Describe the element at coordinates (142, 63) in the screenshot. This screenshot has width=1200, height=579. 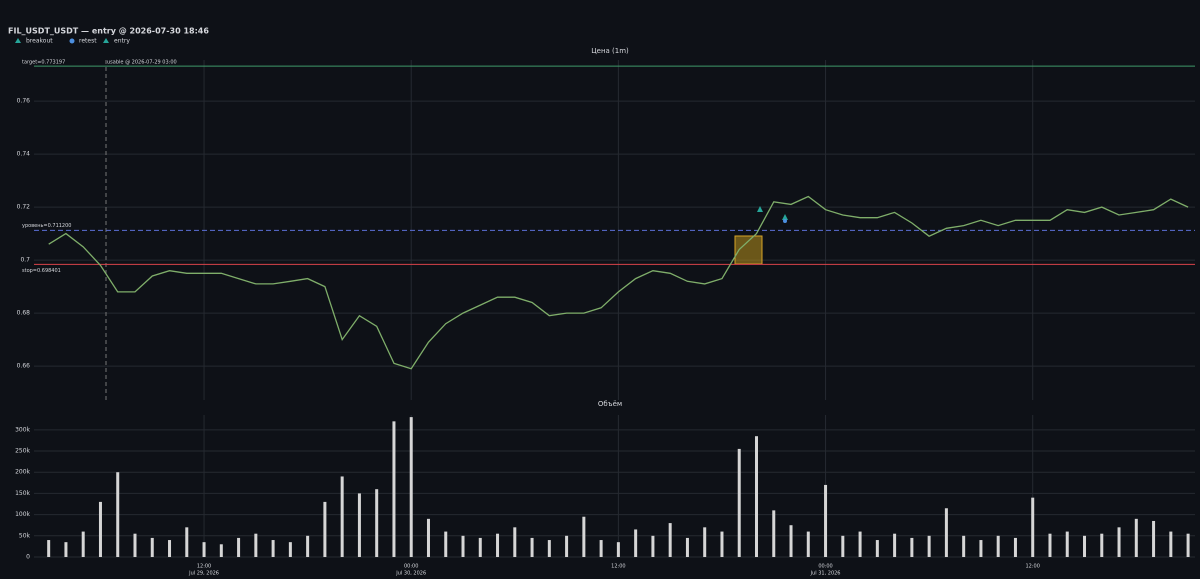
I see `annotation: usable @ 2026-07-29 03:00` at that location.